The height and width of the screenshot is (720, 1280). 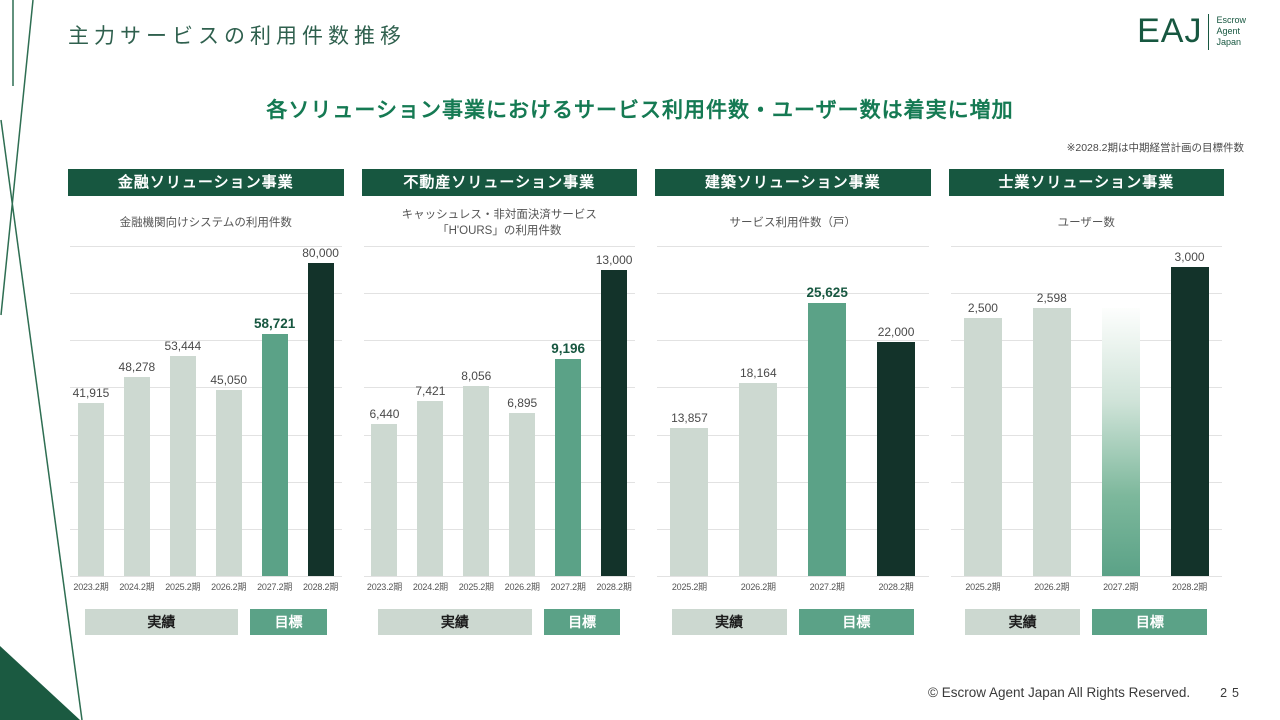 I want to click on eaj-logo: EAJ Escrow Agent Japan, so click(x=1191, y=31).